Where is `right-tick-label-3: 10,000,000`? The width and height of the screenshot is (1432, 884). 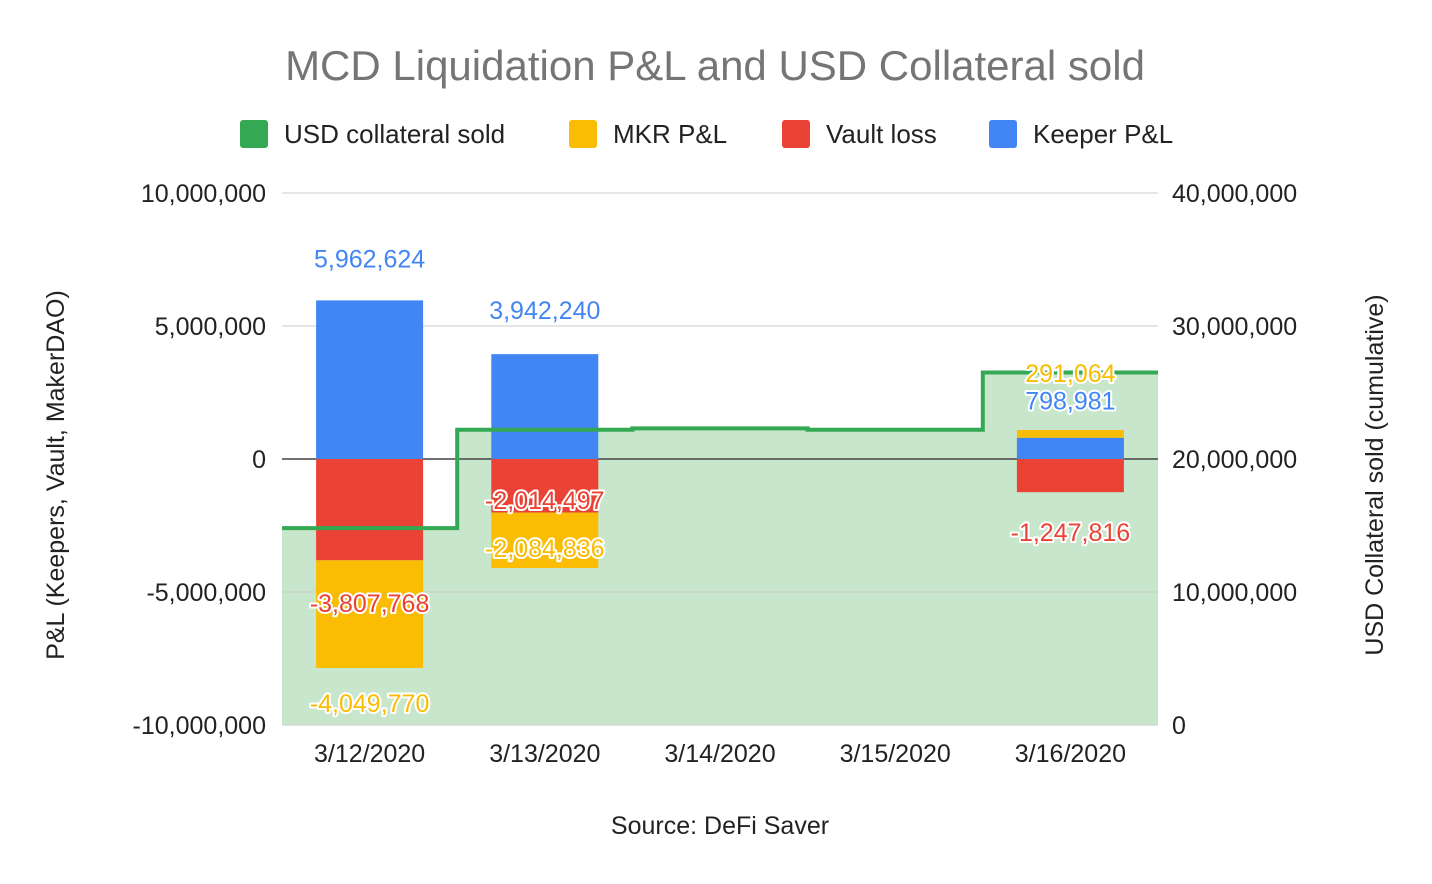 right-tick-label-3: 10,000,000 is located at coordinates (1234, 593).